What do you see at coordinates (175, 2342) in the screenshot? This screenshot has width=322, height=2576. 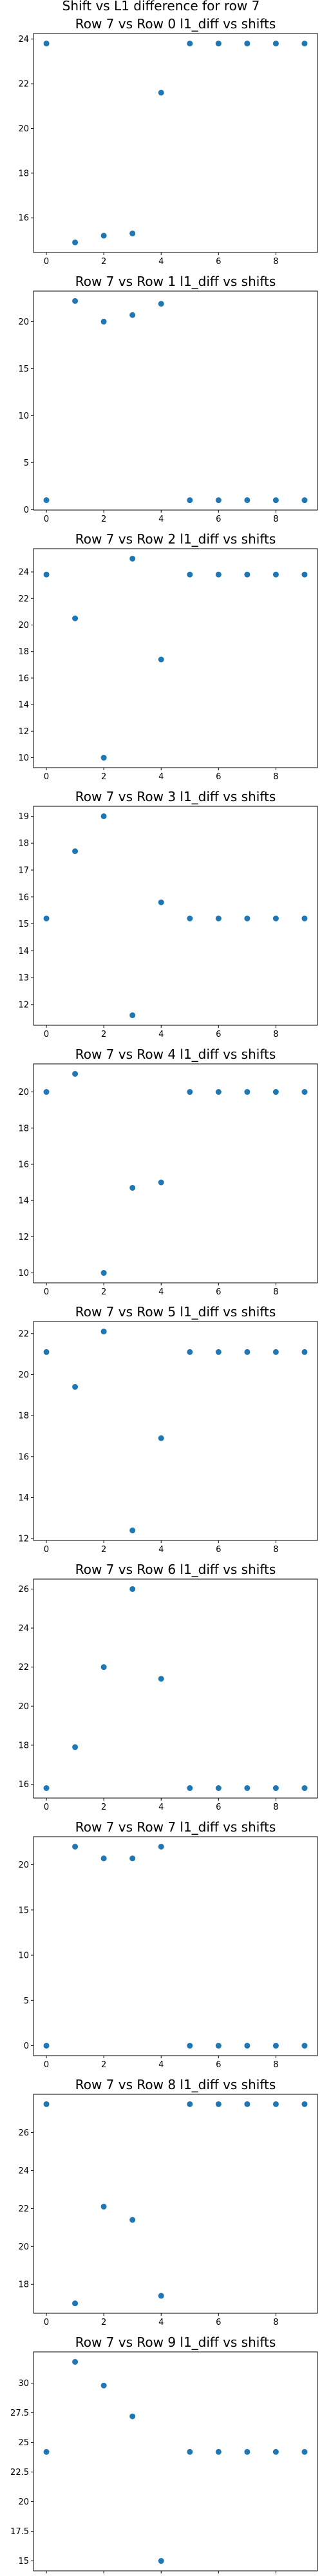 I see `chart-title: Row 7 vs Row 9 l1_diff vs shifts` at bounding box center [175, 2342].